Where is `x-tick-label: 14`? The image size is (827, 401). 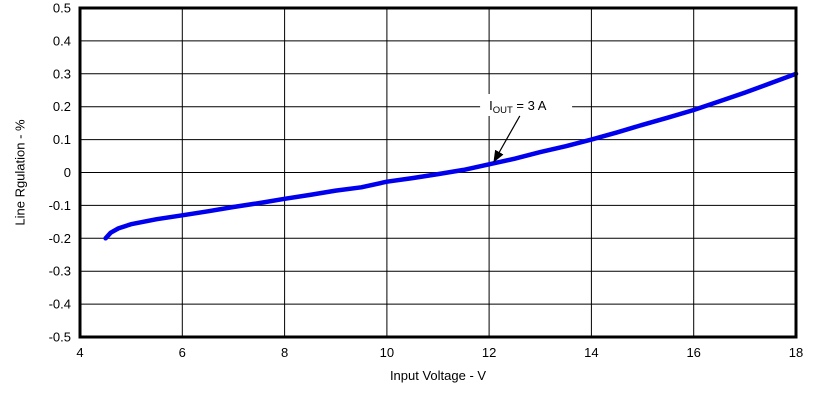
x-tick-label: 14 is located at coordinates (591, 352).